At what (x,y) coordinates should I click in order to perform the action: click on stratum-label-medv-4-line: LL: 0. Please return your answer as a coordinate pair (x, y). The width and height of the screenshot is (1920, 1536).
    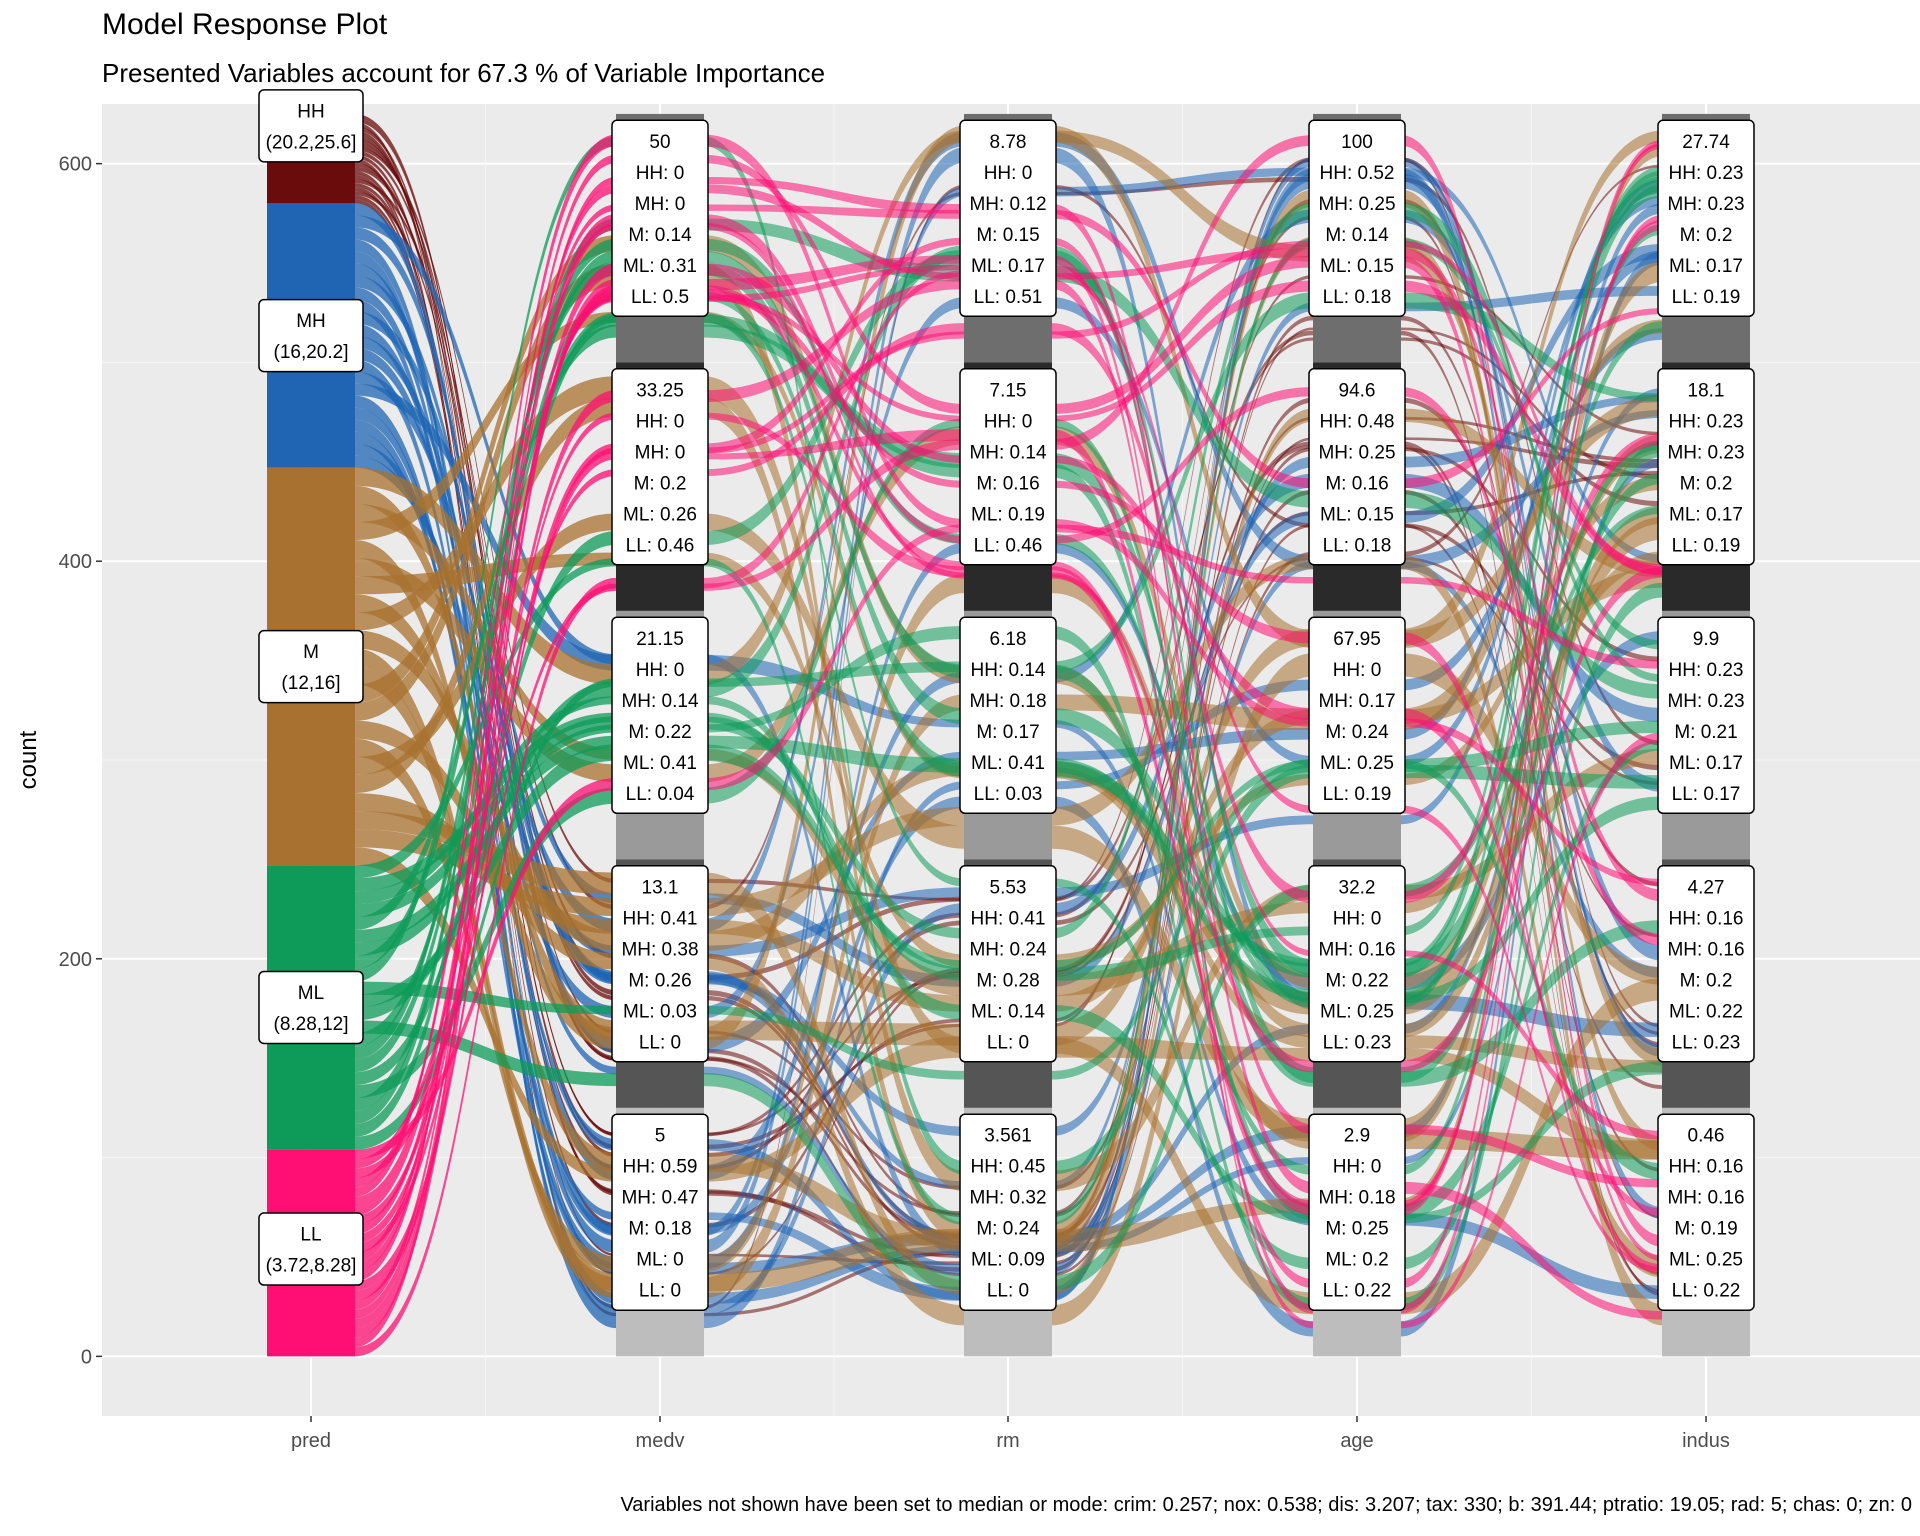
    Looking at the image, I should click on (660, 1291).